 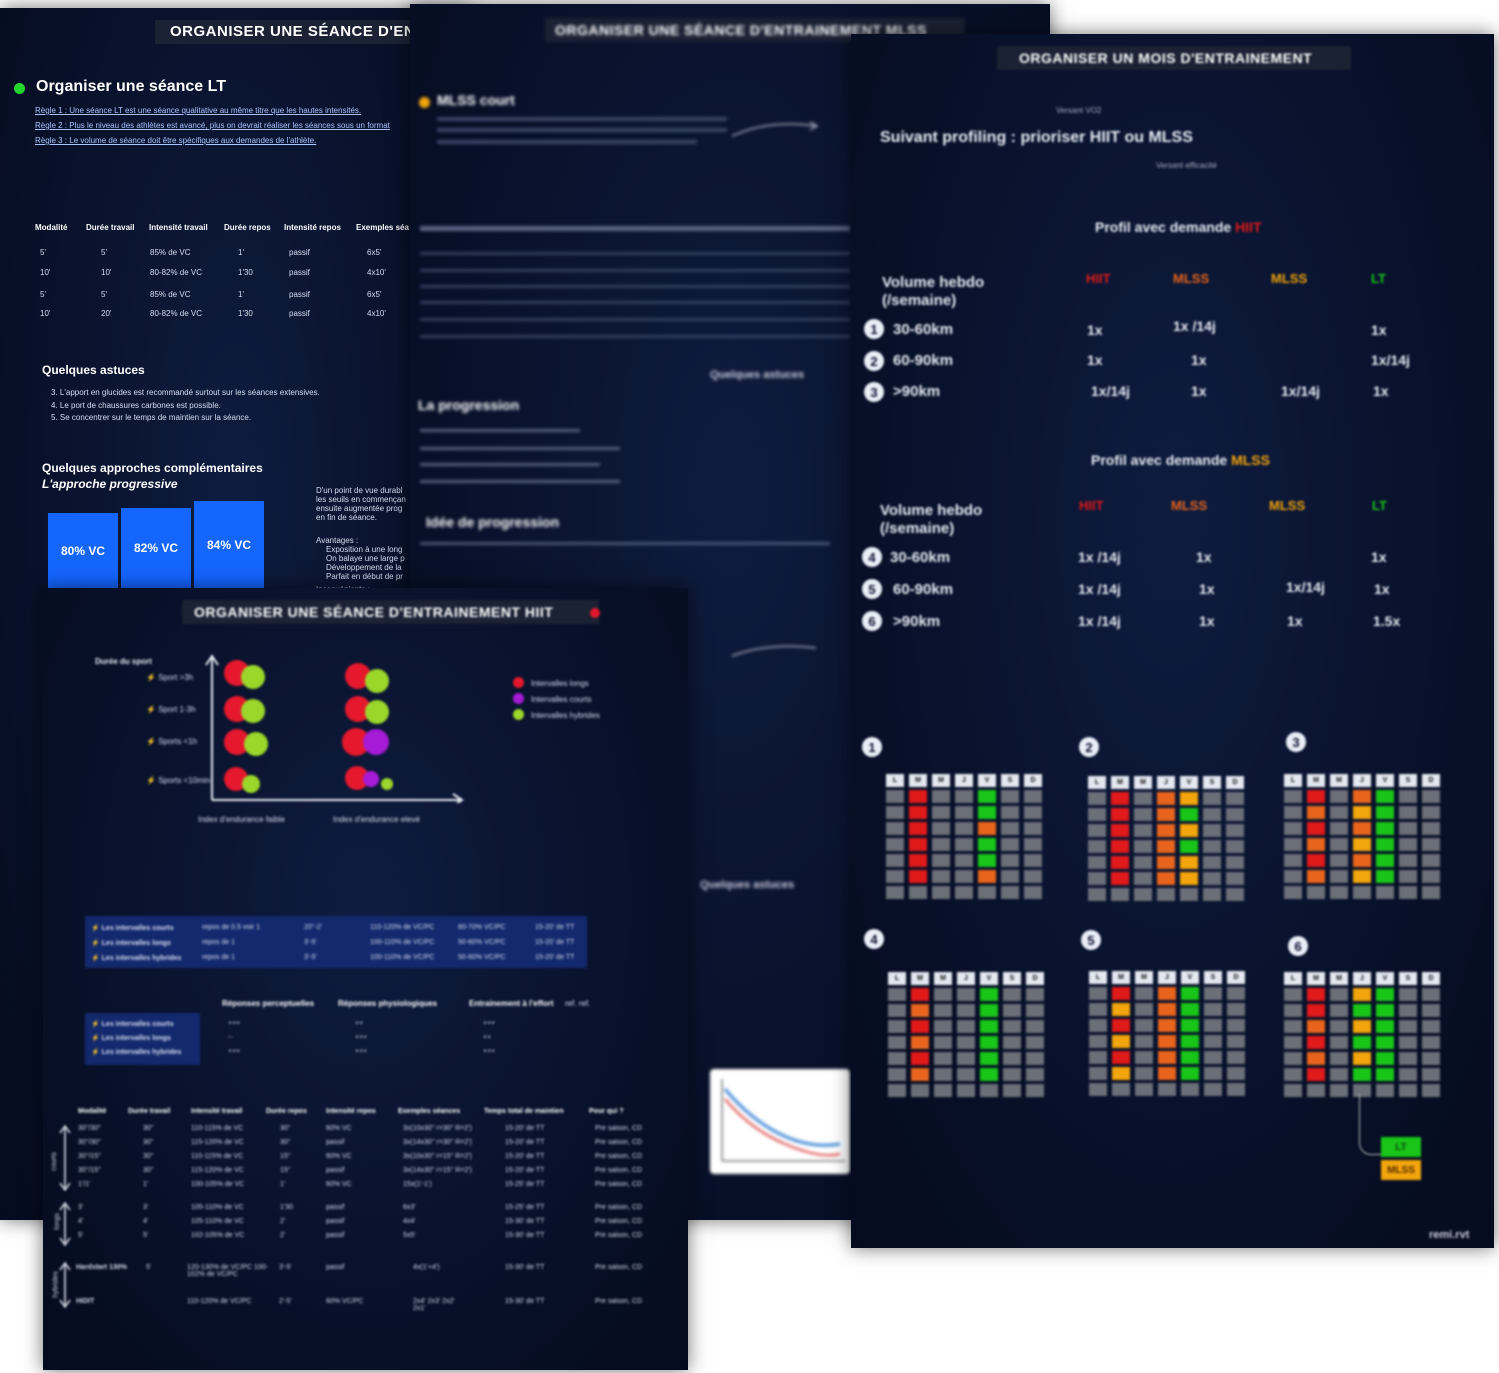 I want to click on detail-cell: 30''/15'', so click(x=89, y=1156).